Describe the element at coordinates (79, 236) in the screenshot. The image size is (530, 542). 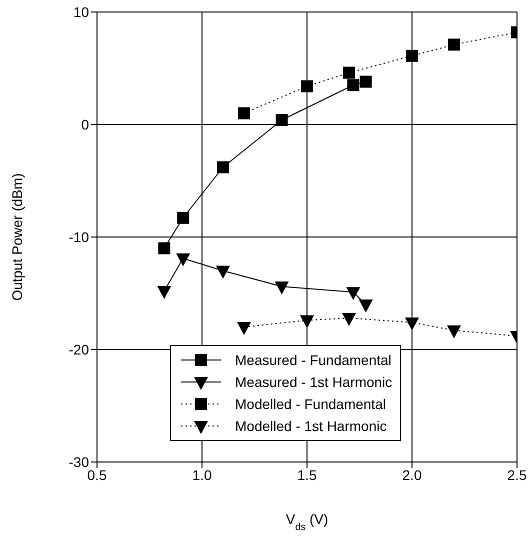
I see `y-tick-label: -10` at that location.